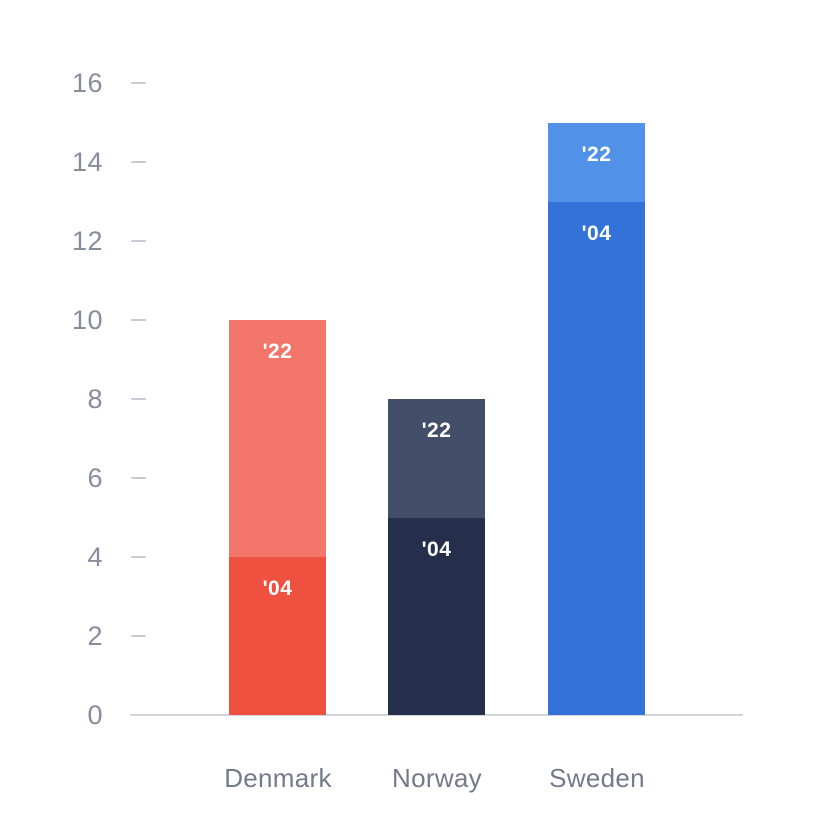 This screenshot has width=813, height=813. Describe the element at coordinates (437, 778) in the screenshot. I see `x-axis-label-norway: Norway` at that location.